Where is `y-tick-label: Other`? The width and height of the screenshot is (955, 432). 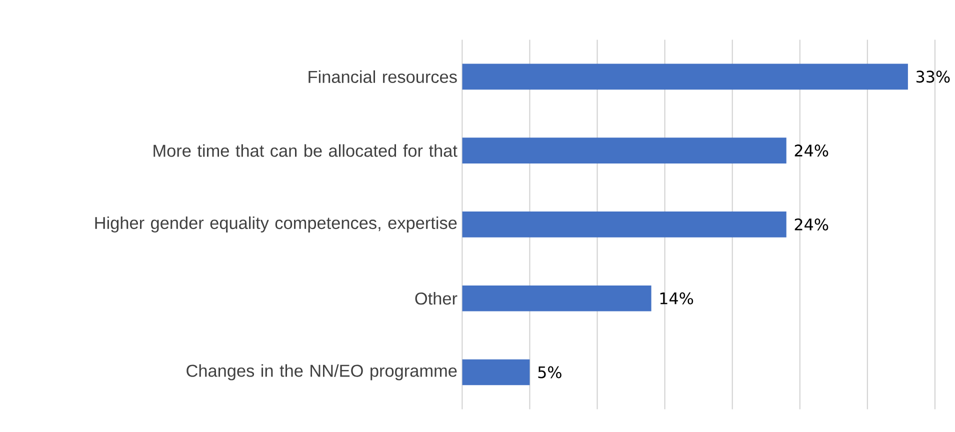 y-tick-label: Other is located at coordinates (436, 298).